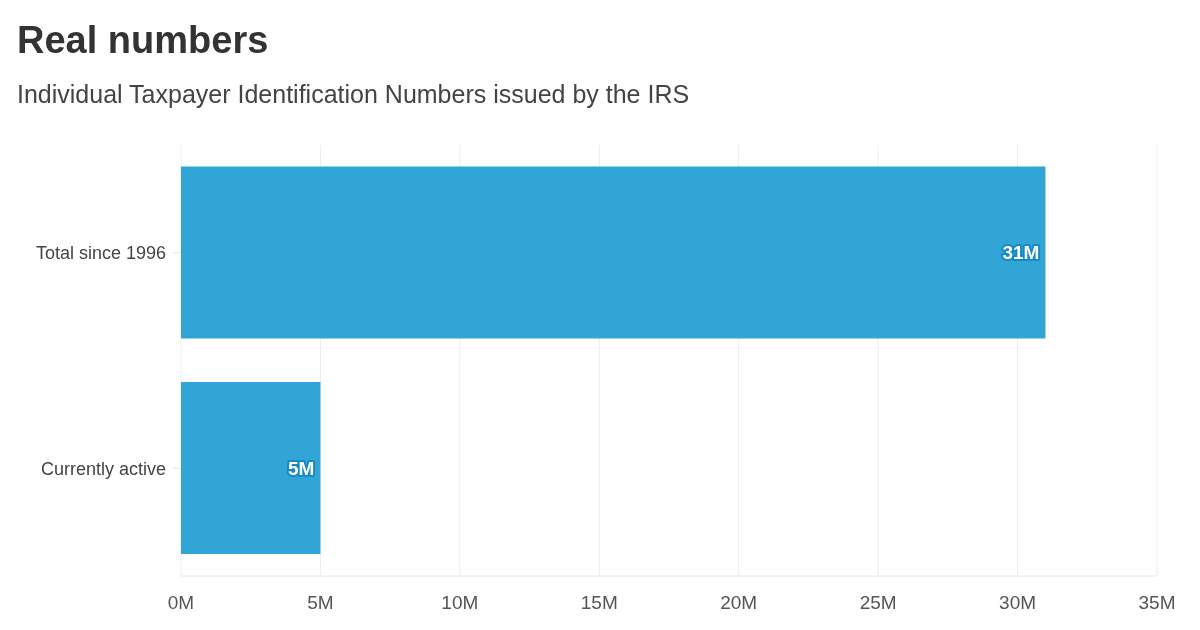 The image size is (1200, 630). Describe the element at coordinates (1157, 603) in the screenshot. I see `x-tick-label: 35M` at that location.